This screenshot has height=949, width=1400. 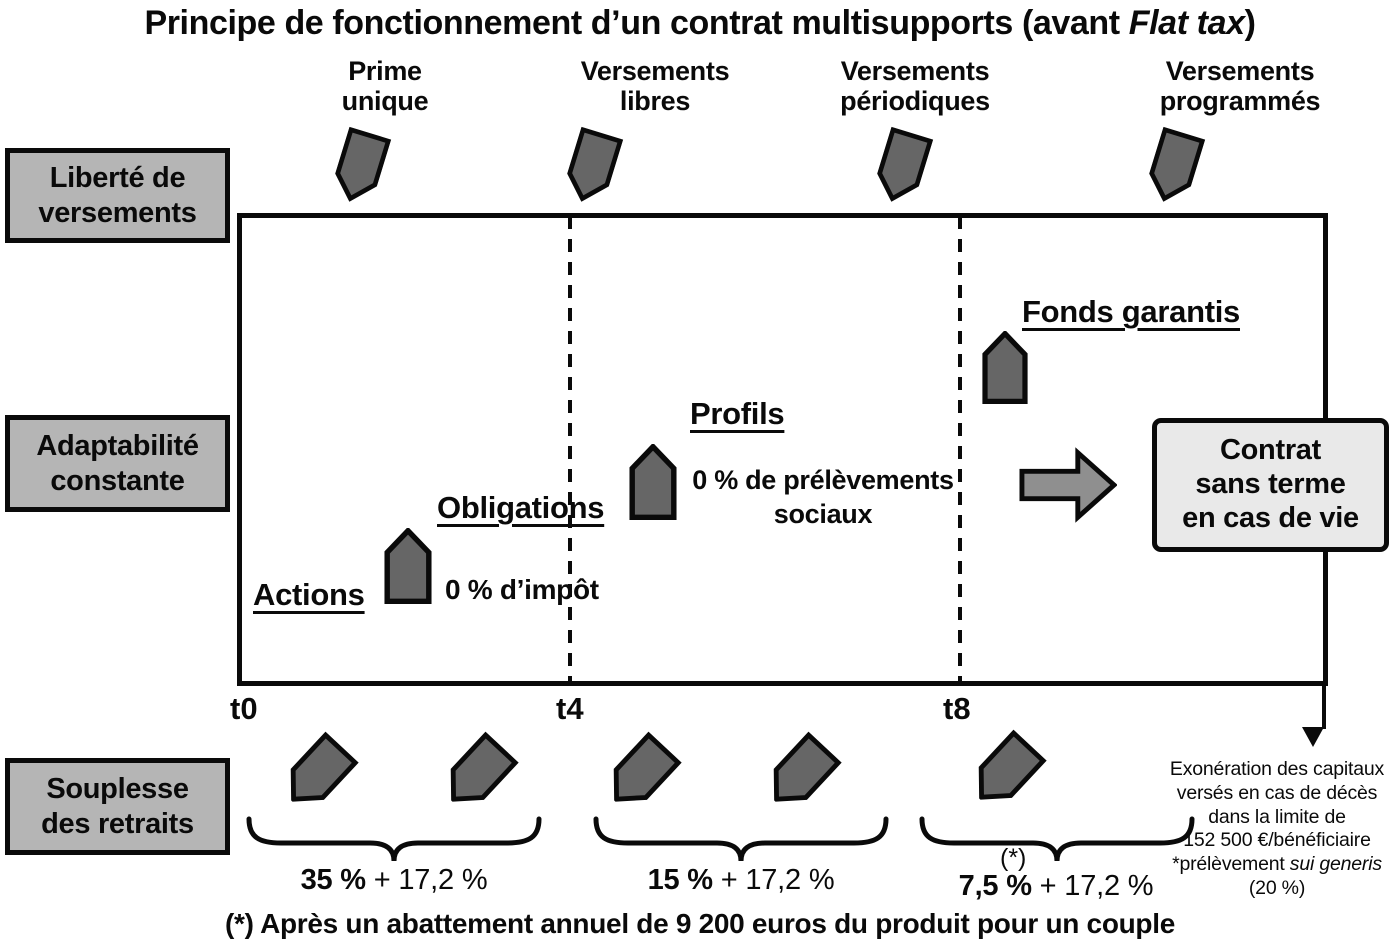 What do you see at coordinates (1277, 840) in the screenshot?
I see `death-benefit-line: 152 500 €/bénéficiaire` at bounding box center [1277, 840].